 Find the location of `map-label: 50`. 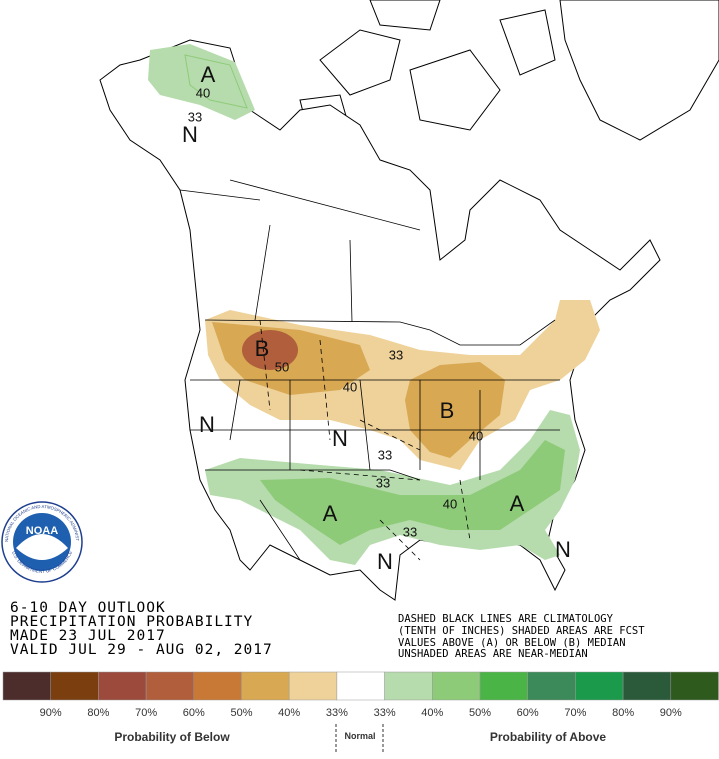

map-label: 50 is located at coordinates (282, 366).